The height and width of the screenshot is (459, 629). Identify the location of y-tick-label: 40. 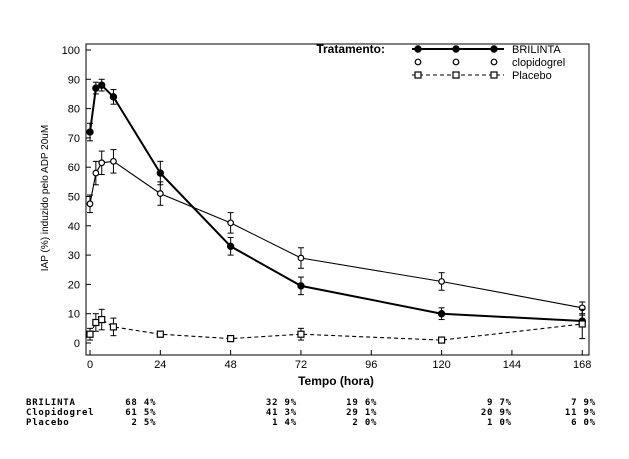
(74, 227).